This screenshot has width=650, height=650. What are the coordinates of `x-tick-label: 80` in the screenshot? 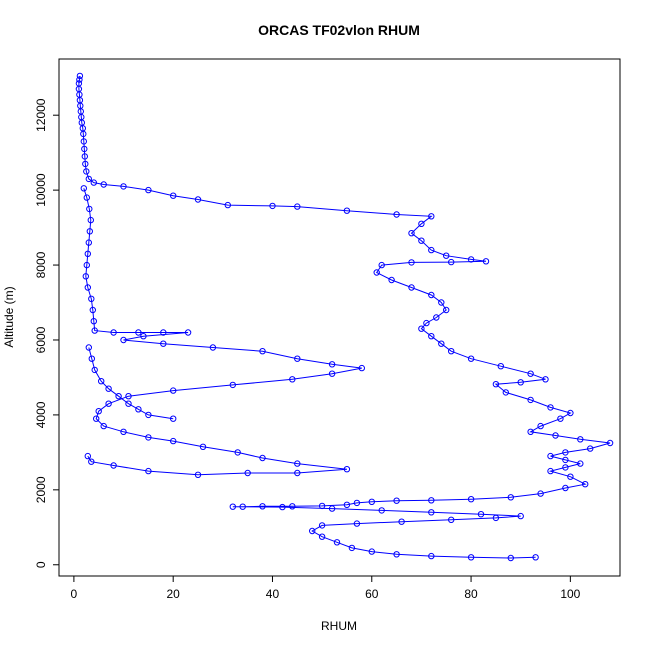 It's located at (471, 594).